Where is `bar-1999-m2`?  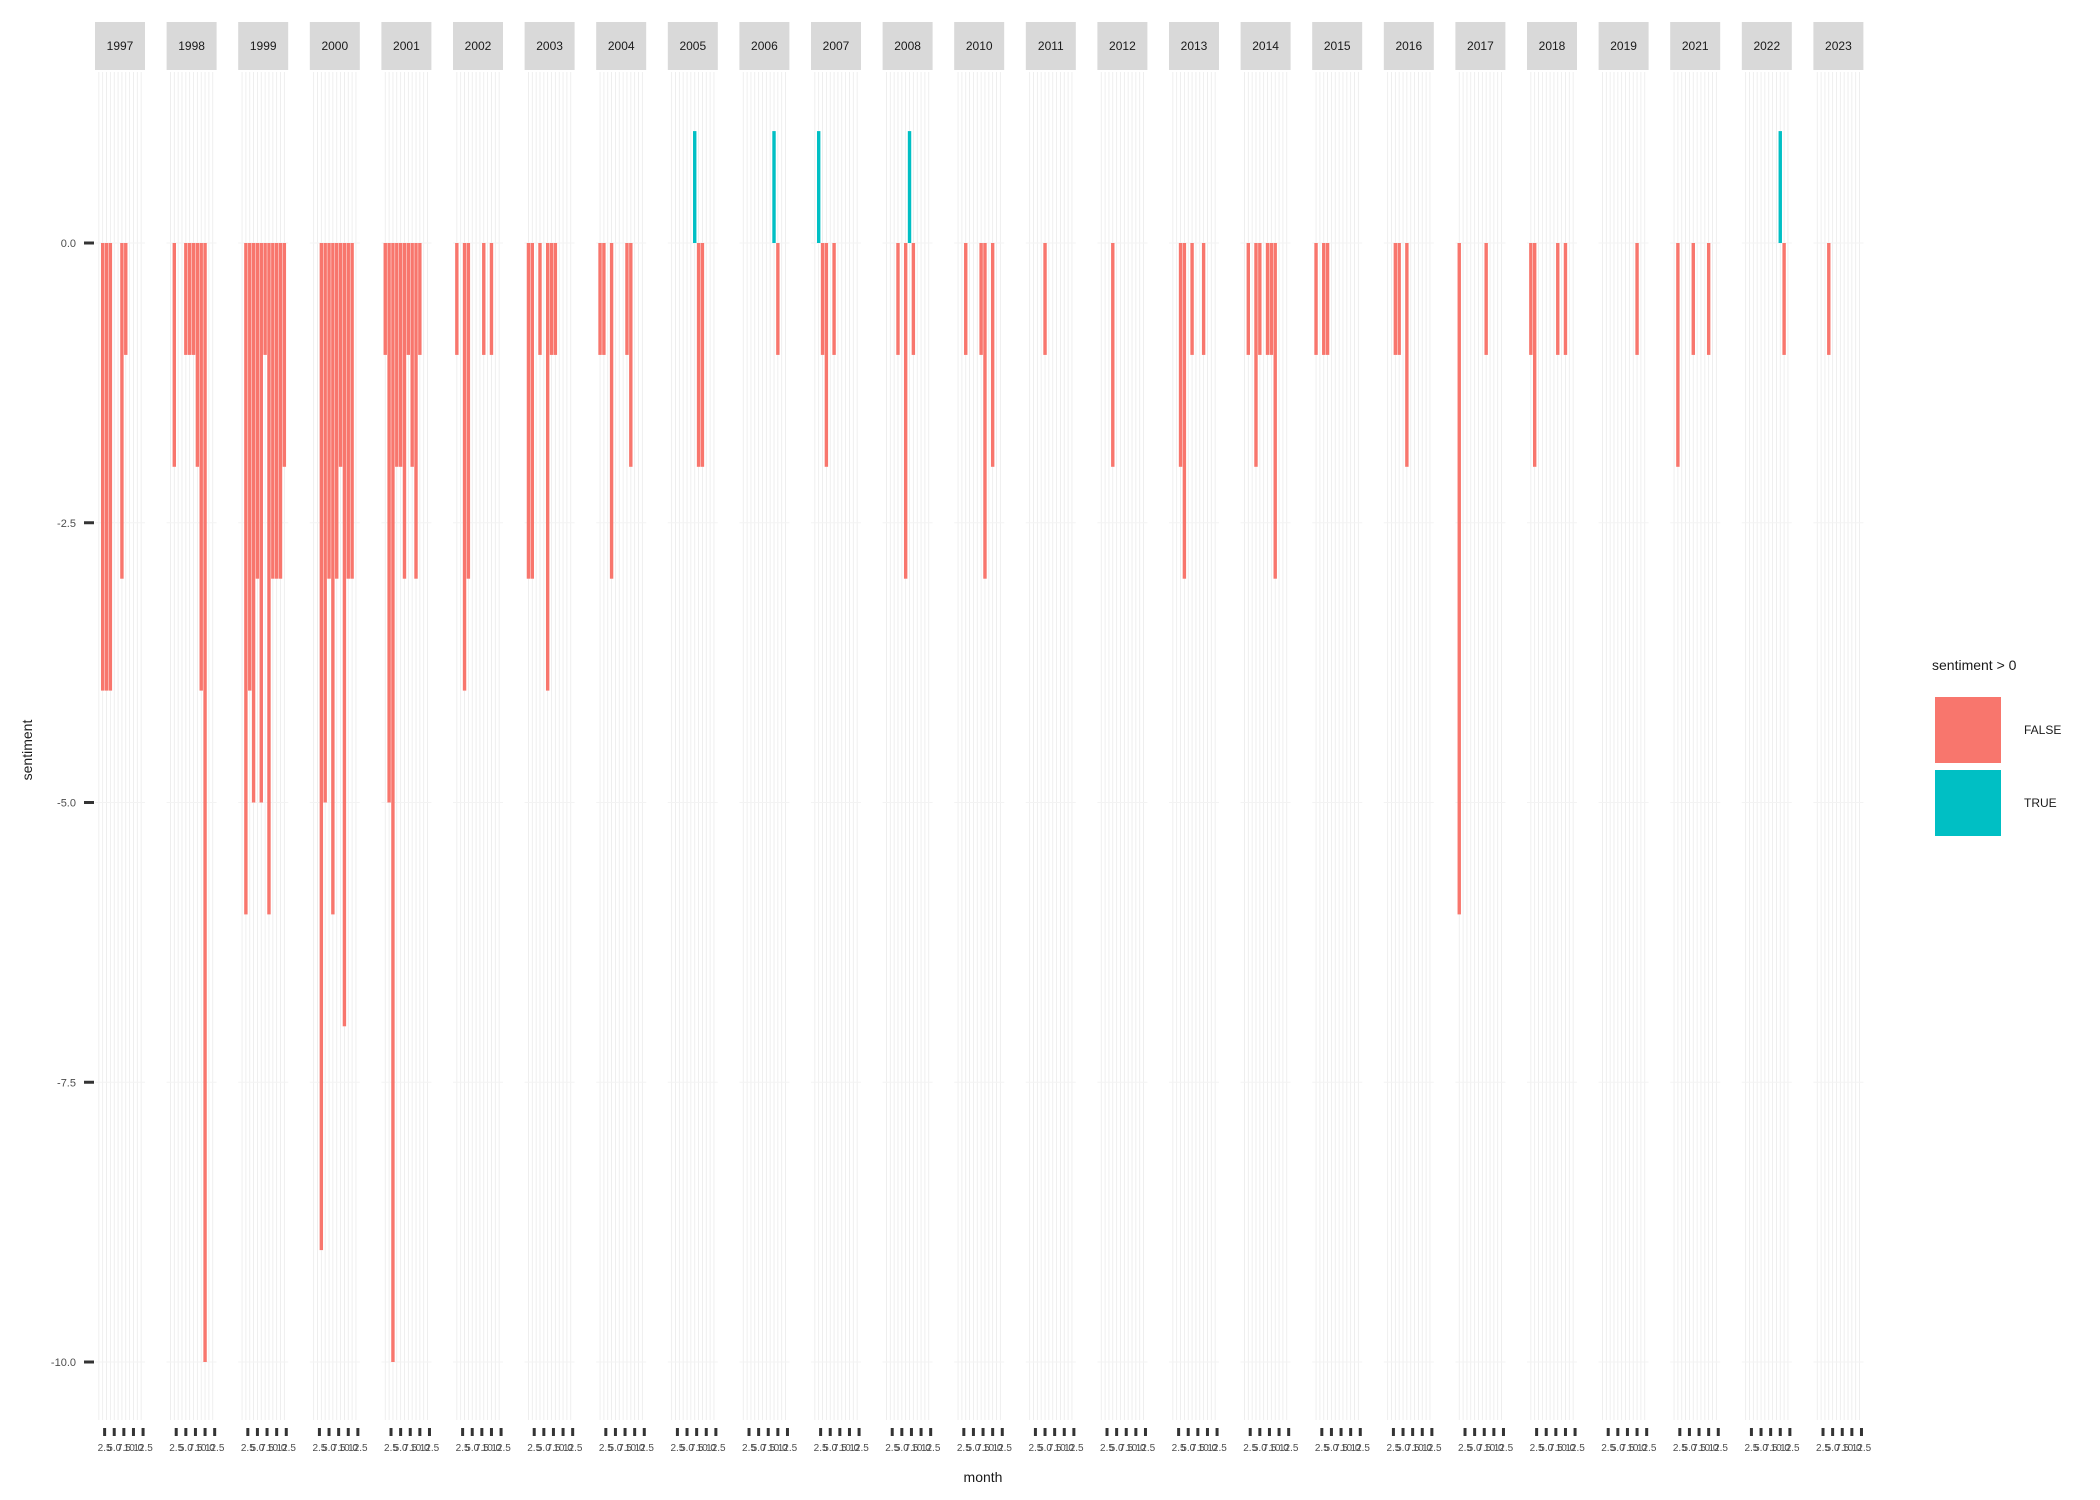
bar-1999-m2 is located at coordinates (246, 579).